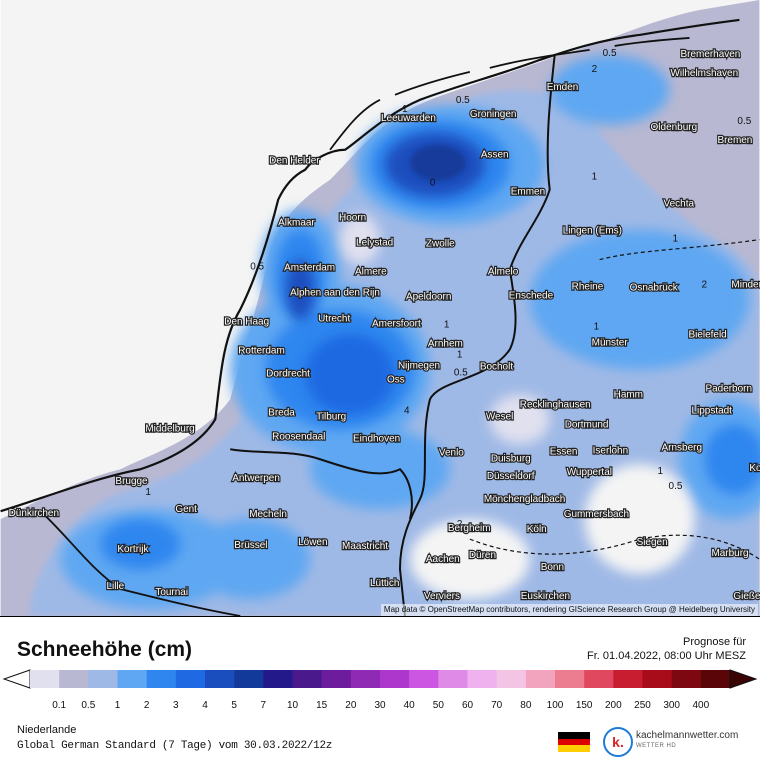 This screenshot has height=760, width=760. Describe the element at coordinates (429, 296) in the screenshot. I see `city-apeldoorn: Apeldoorn` at that location.